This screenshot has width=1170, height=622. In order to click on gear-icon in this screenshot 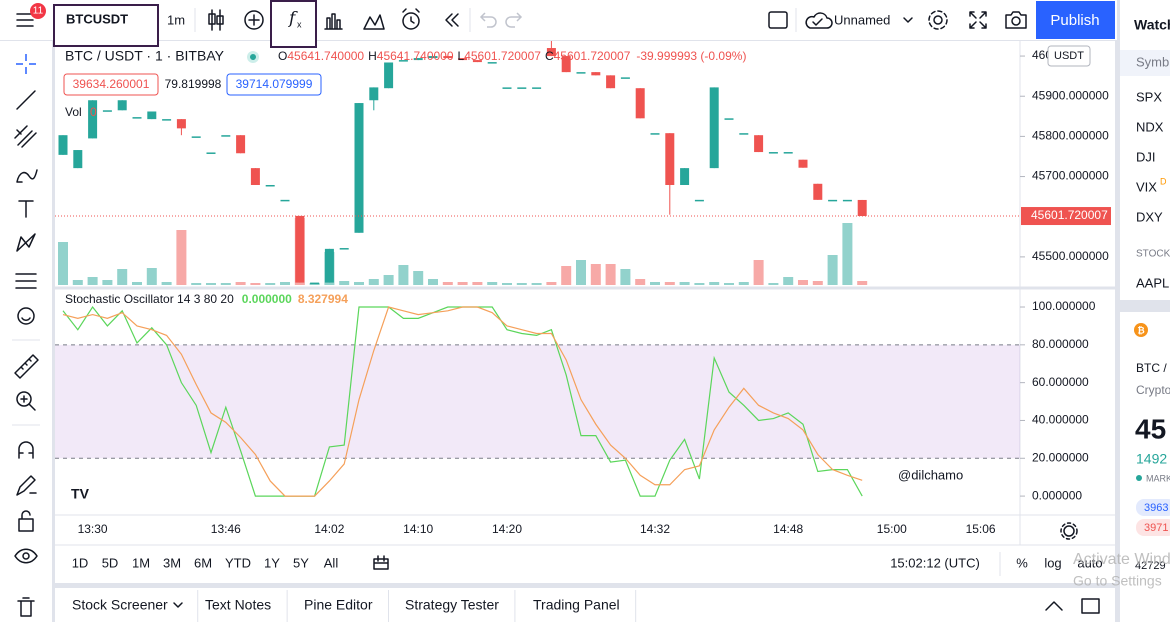, I will do `click(938, 20)`.